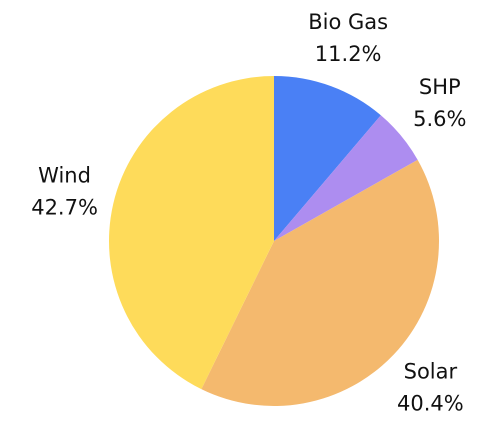  I want to click on slice-label: Bio Gas, so click(348, 22).